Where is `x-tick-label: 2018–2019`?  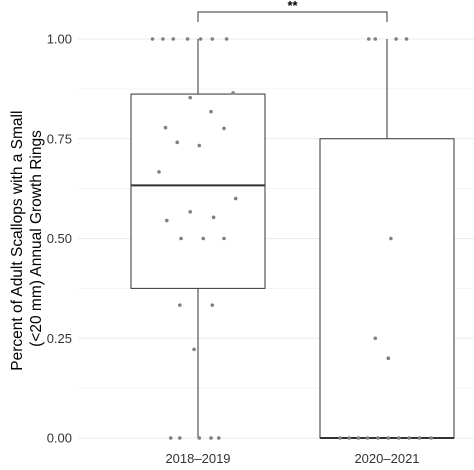
x-tick-label: 2018–2019 is located at coordinates (197, 458).